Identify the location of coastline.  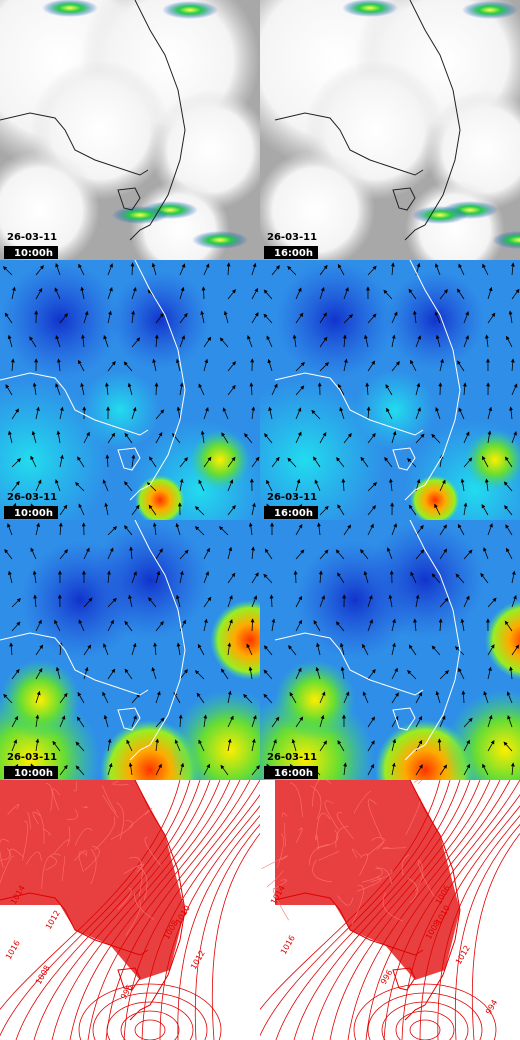
(367, 380).